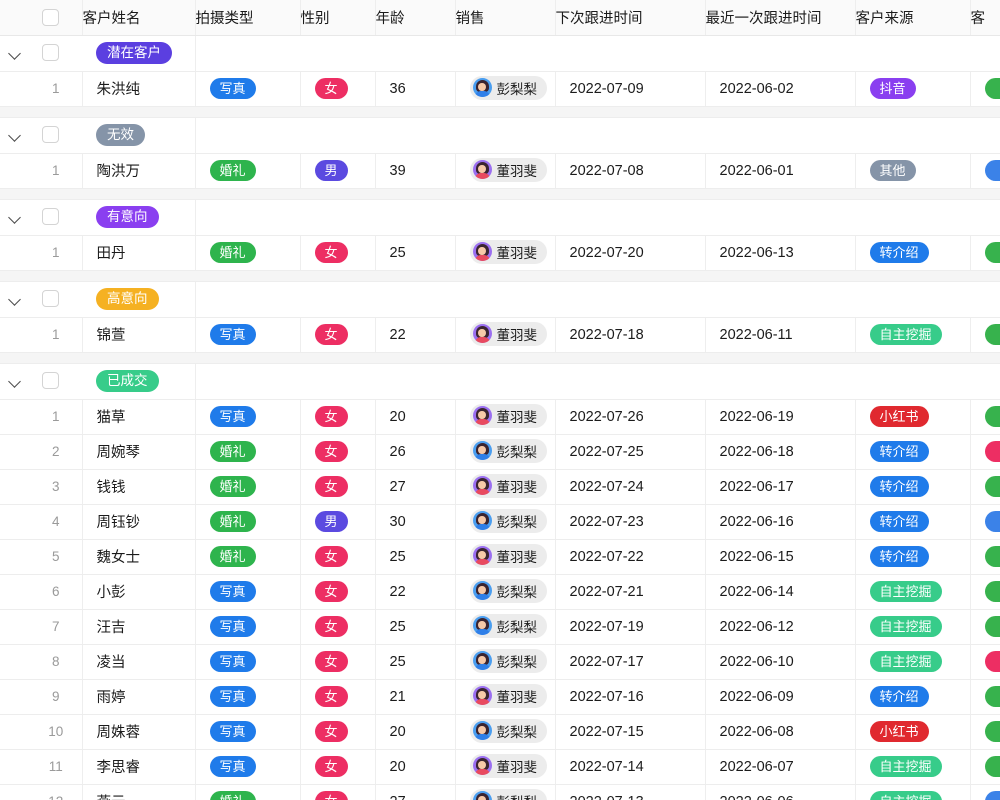 Image resolution: width=1000 pixels, height=800 pixels. Describe the element at coordinates (913, 18) in the screenshot. I see `header-customer-source: 客户来源` at that location.